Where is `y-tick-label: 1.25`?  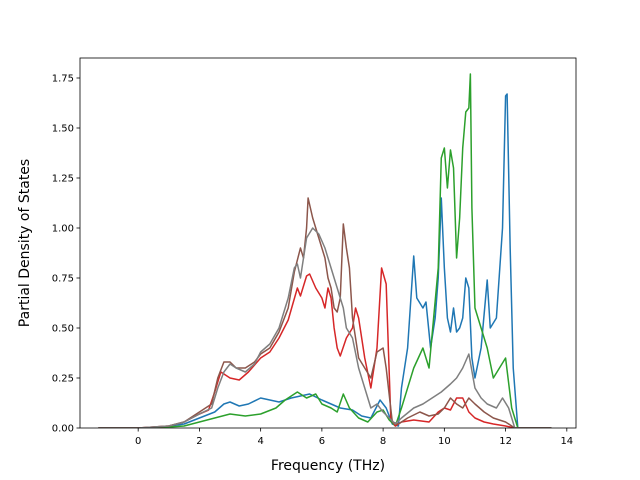
y-tick-label: 1.25 is located at coordinates (63, 179).